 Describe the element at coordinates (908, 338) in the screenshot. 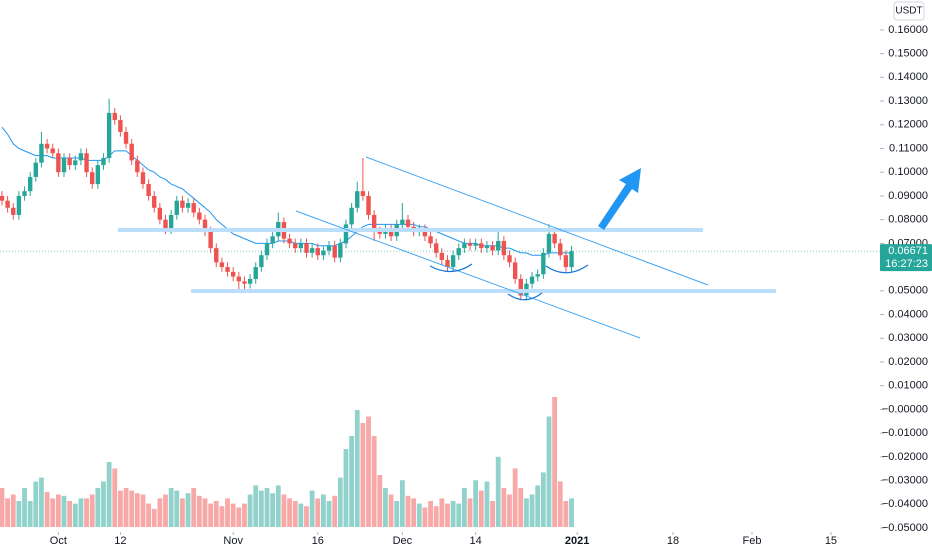

I see `y-tick-label: 0.03000` at that location.